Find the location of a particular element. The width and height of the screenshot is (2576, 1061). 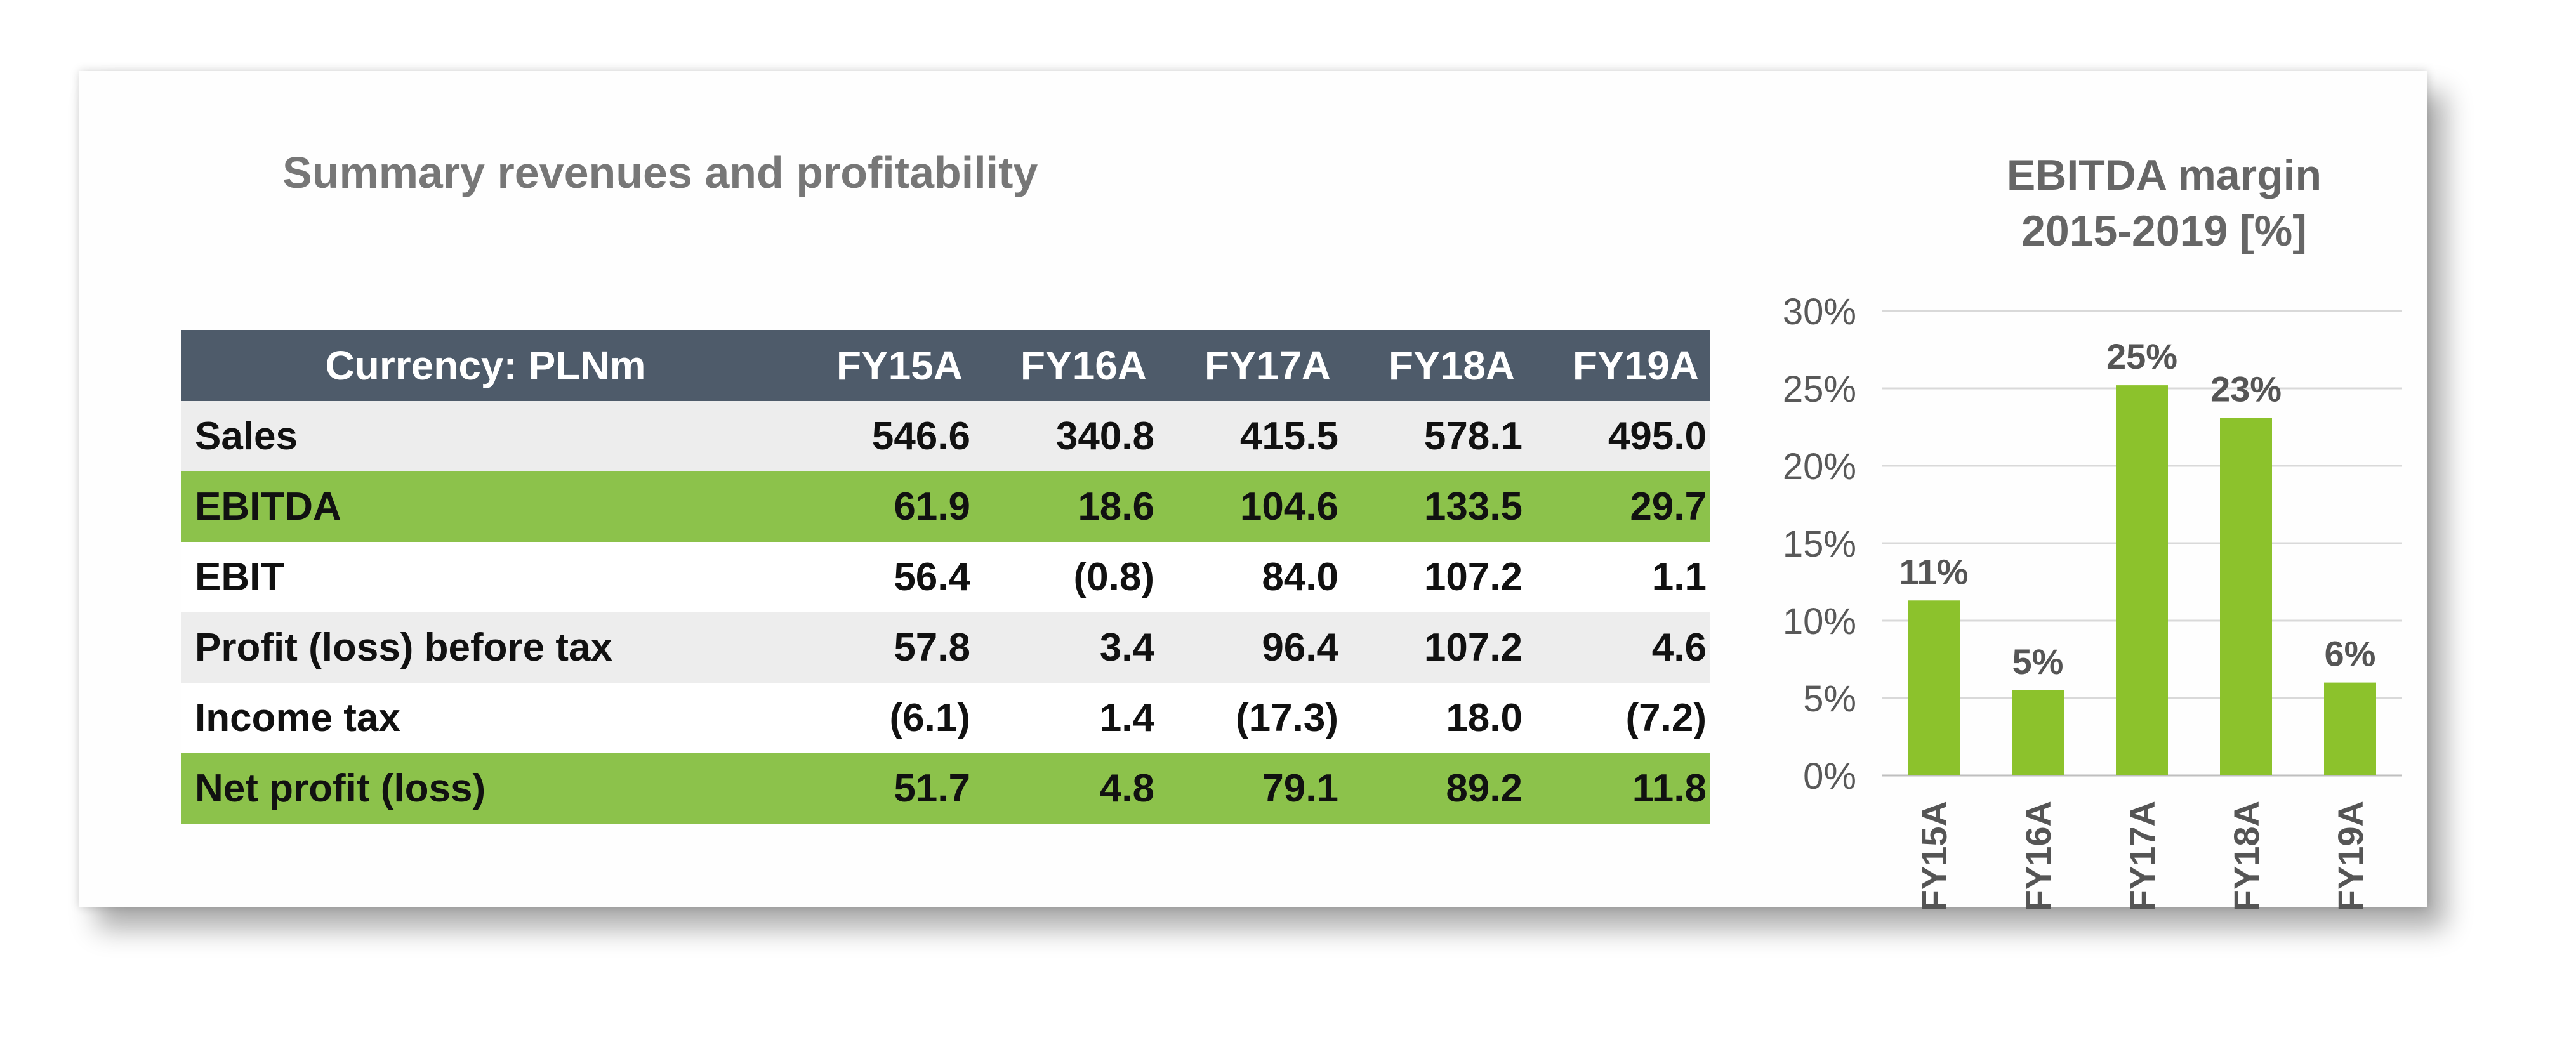

cell-value: 1.1 is located at coordinates (1618, 577).